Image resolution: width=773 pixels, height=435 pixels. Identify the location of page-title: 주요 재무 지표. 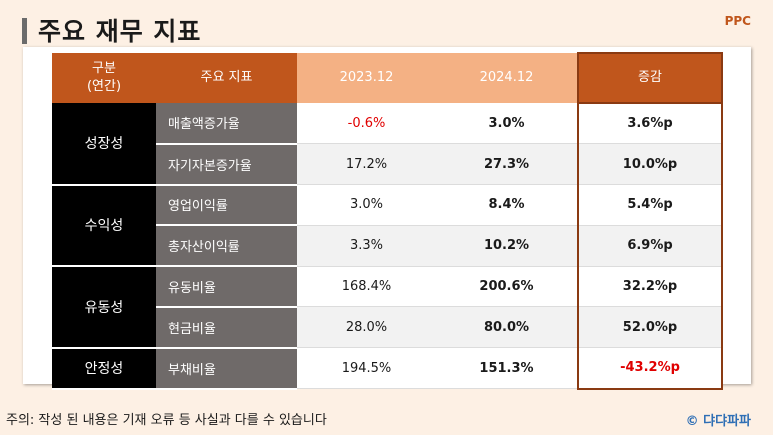
(120, 31).